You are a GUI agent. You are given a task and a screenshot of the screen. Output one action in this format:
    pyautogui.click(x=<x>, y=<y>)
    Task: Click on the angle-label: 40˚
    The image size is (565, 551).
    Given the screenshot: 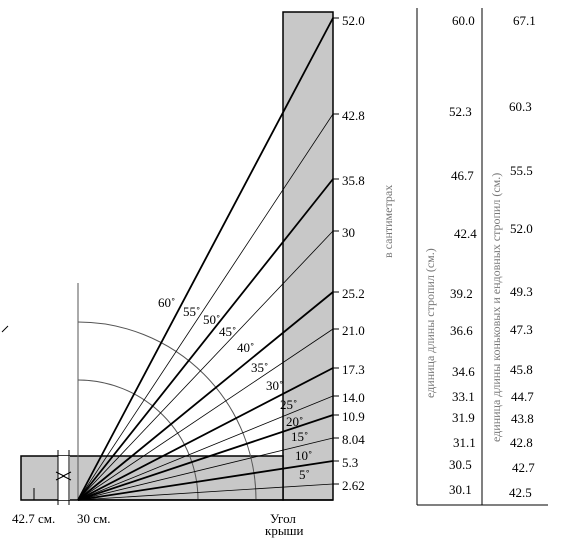 What is the action you would take?
    pyautogui.click(x=245, y=347)
    